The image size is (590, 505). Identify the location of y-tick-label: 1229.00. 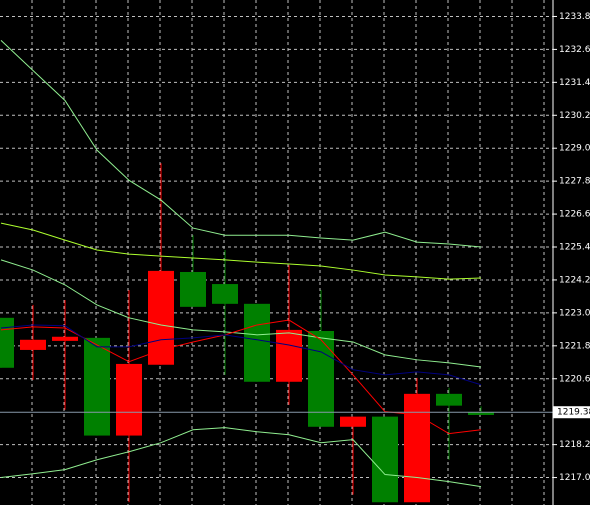
(574, 149).